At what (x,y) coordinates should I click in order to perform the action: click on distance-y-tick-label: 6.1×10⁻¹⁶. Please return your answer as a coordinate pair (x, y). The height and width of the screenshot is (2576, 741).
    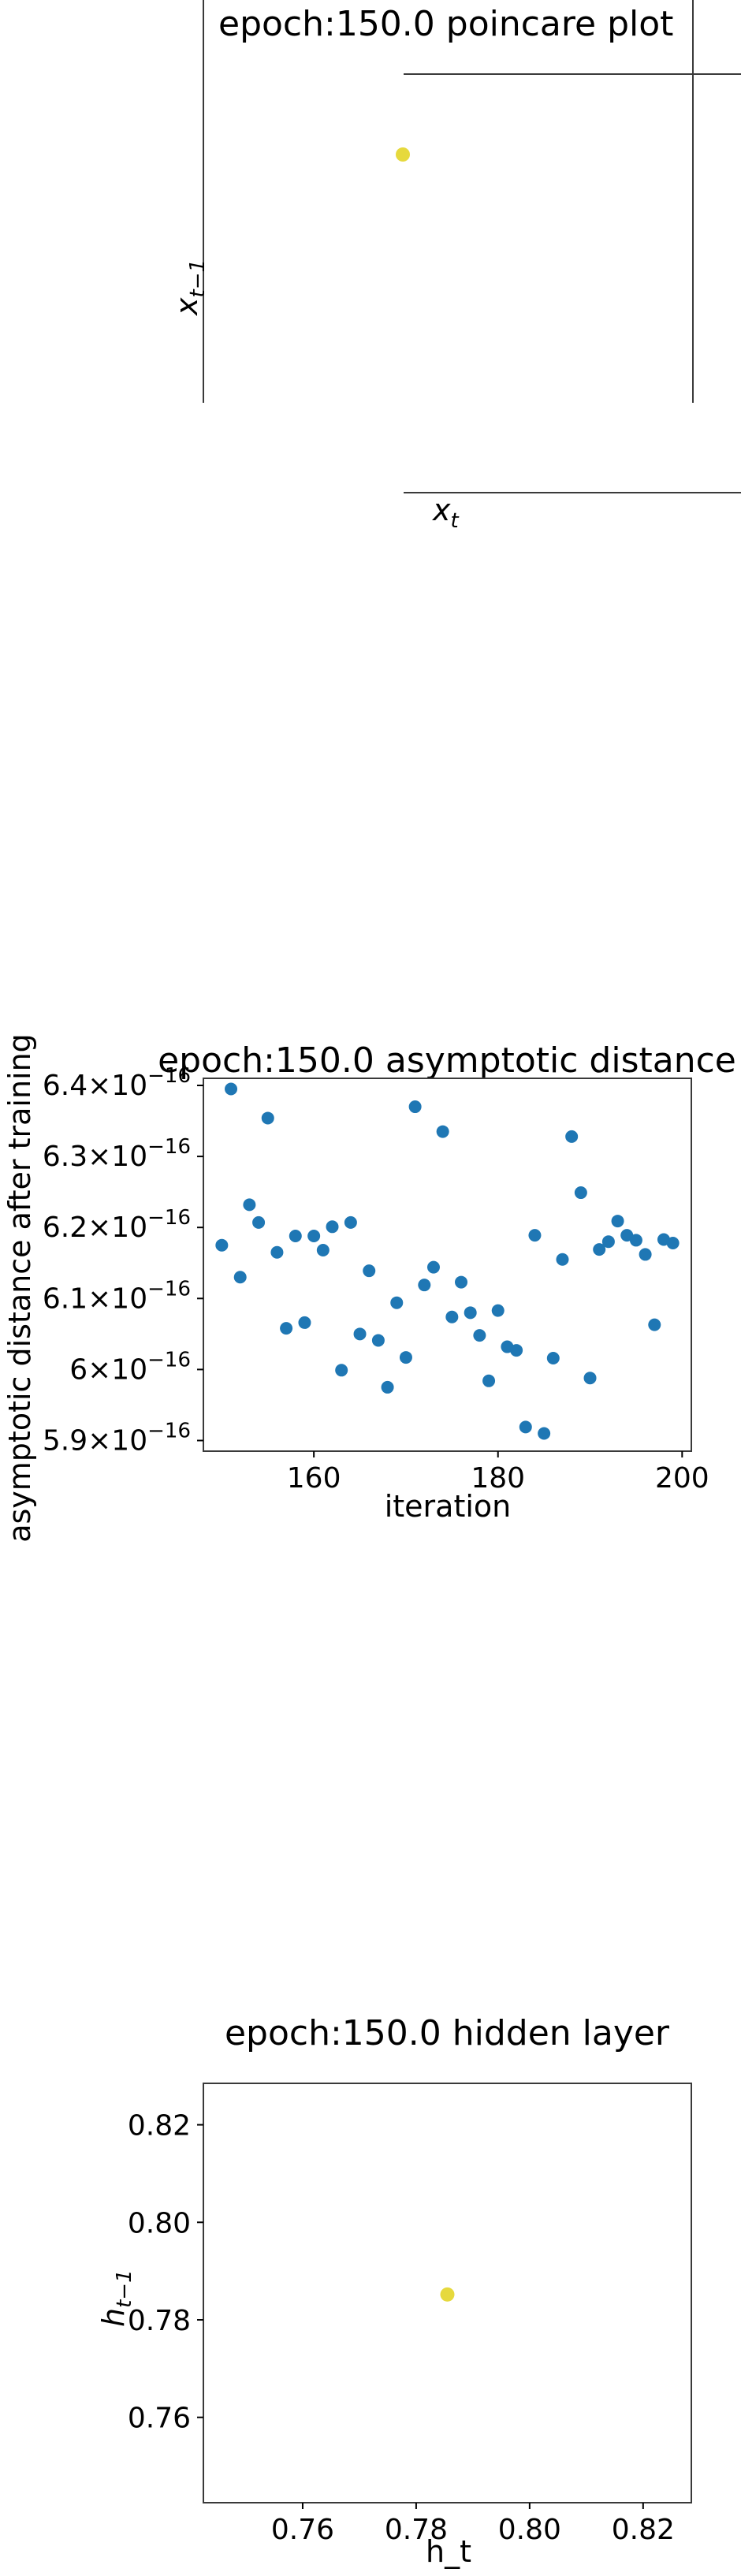
    Looking at the image, I should click on (117, 1296).